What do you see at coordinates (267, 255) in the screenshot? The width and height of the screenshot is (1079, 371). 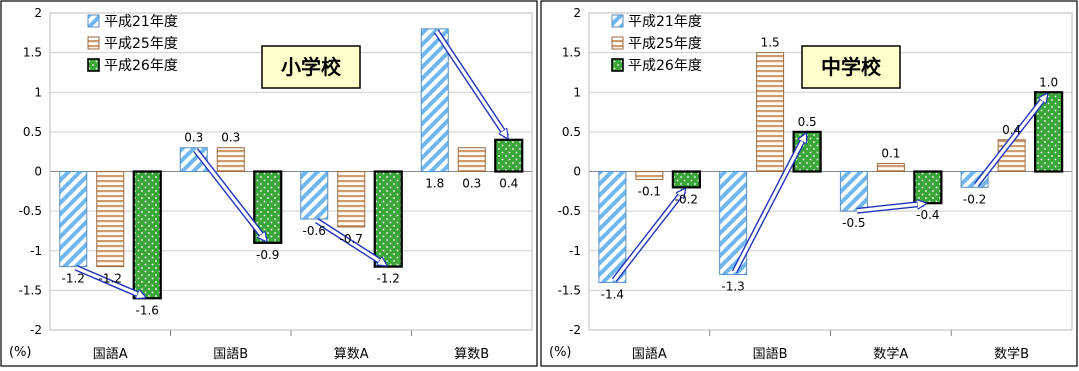 I see `data-label: -0.9` at bounding box center [267, 255].